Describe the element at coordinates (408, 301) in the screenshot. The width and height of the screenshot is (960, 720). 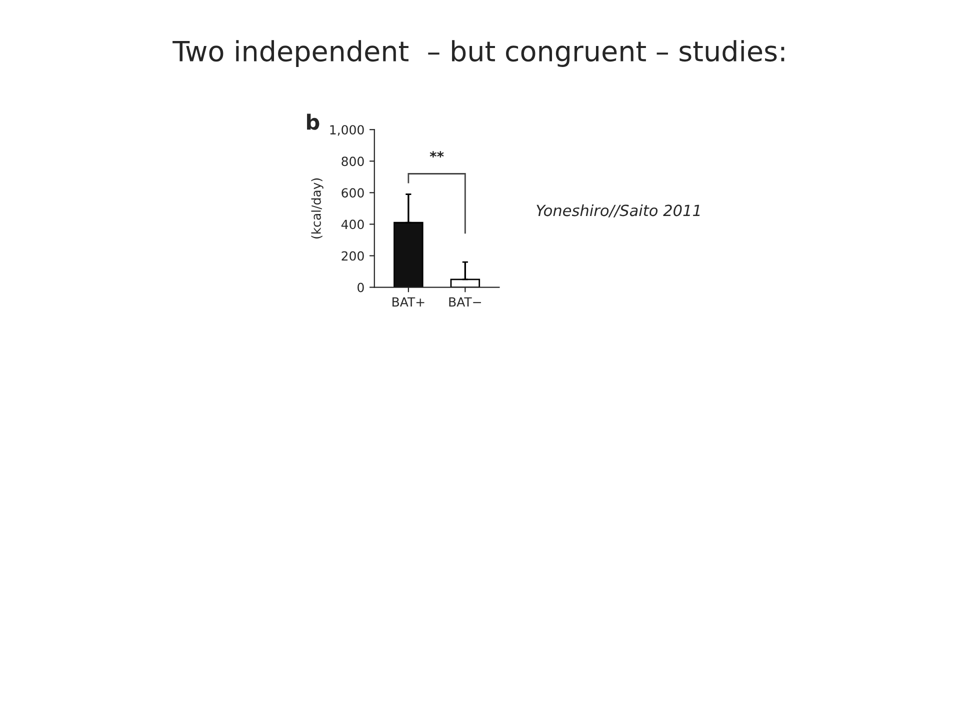
I see `x-tick-label: BAT+` at that location.